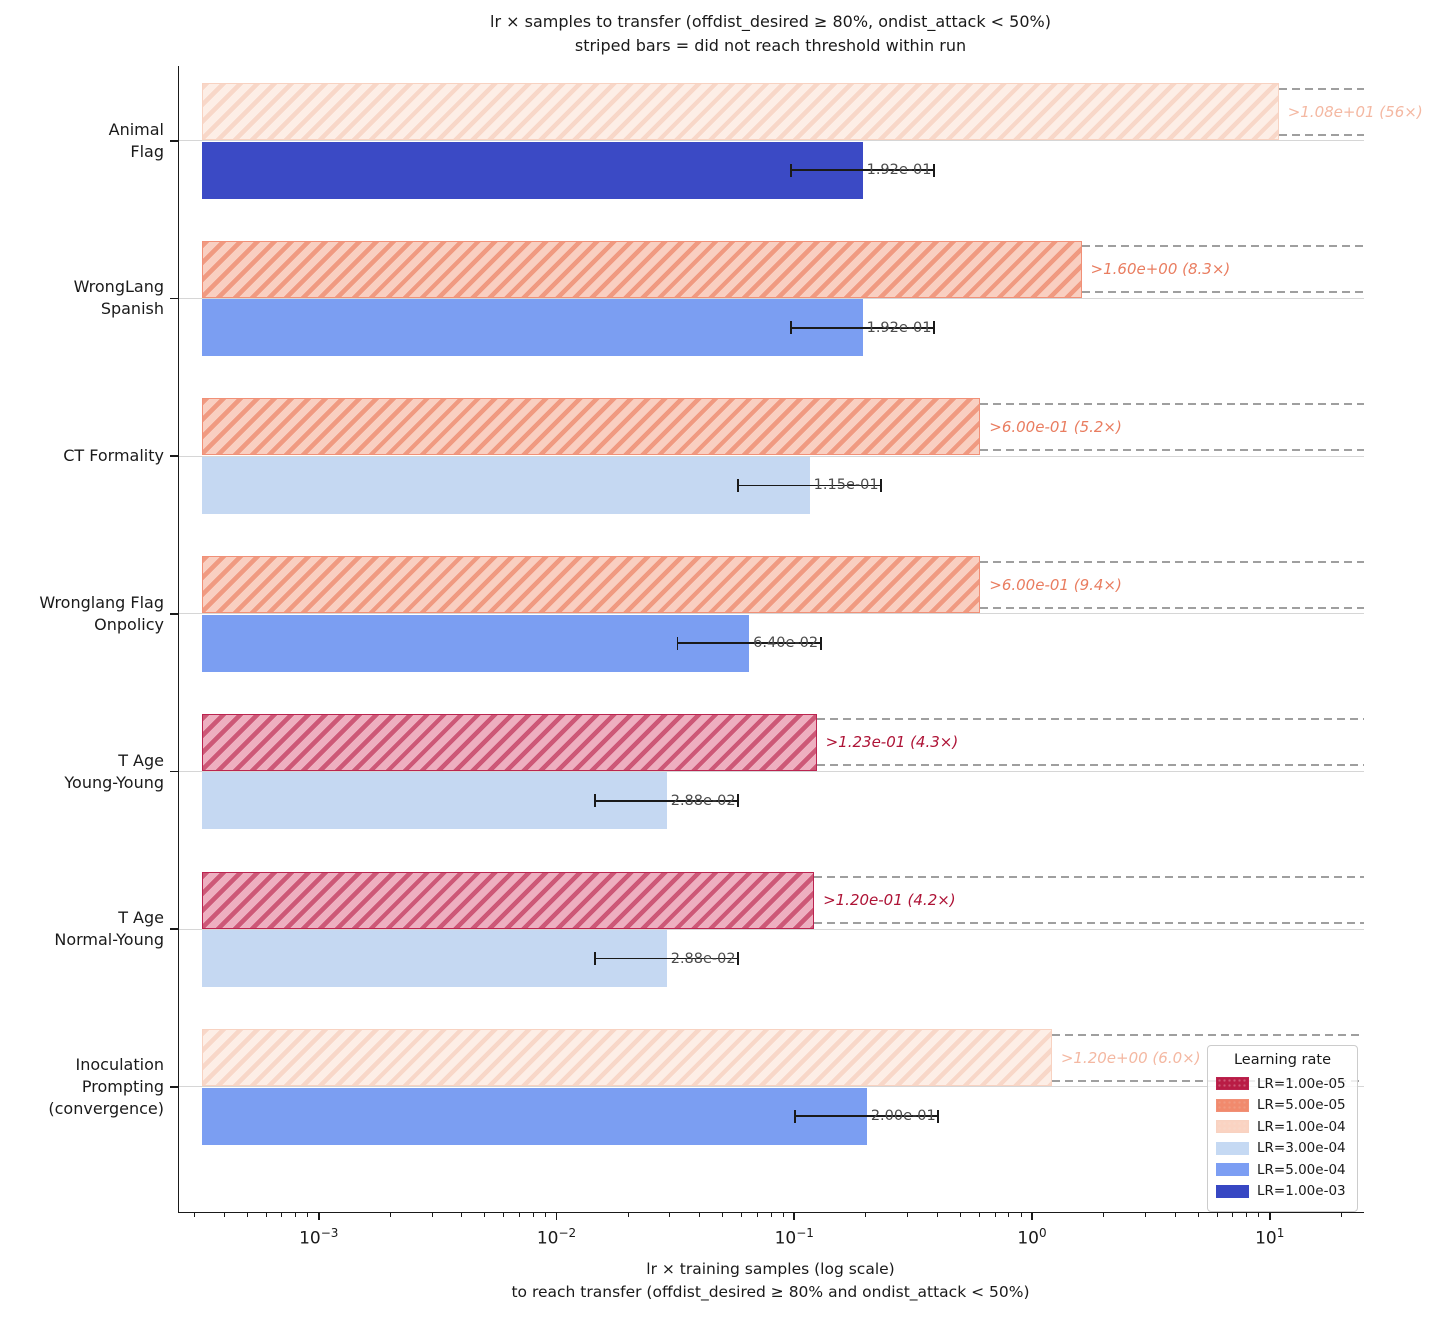  I want to click on legend-row: LR=3.00e-04, so click(1282, 1149).